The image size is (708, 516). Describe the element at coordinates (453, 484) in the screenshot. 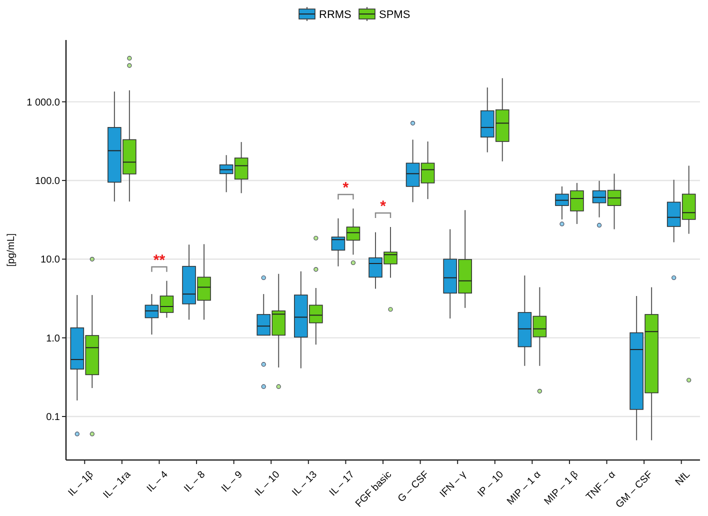

I see `x-tick-label: IFN – γ` at that location.